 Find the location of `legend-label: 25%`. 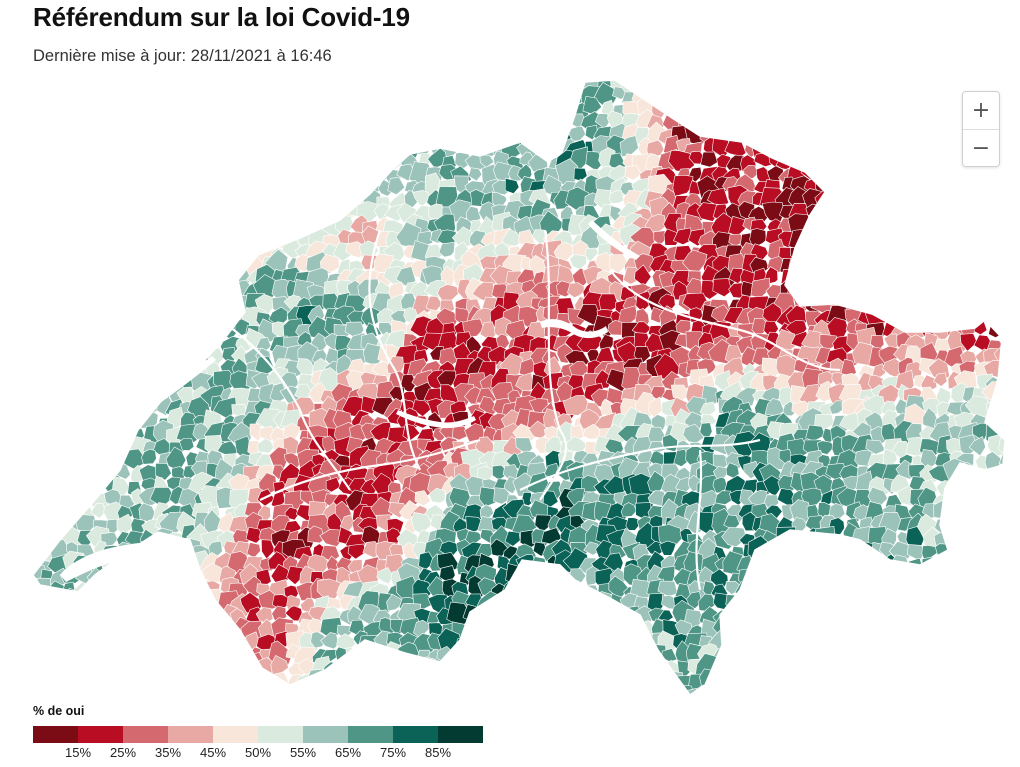

legend-label: 25% is located at coordinates (123, 752).